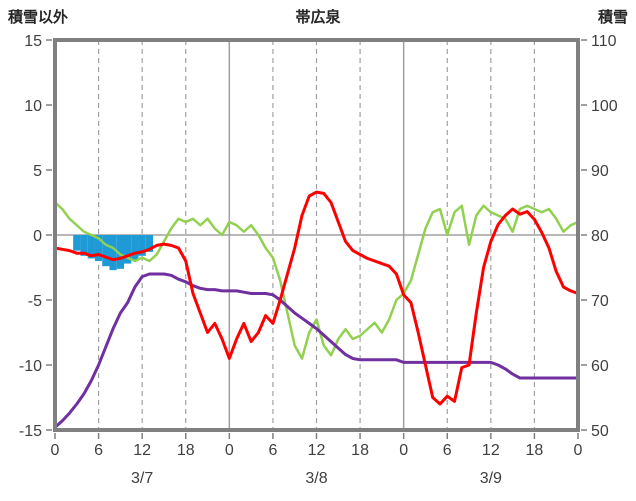 This screenshot has height=501, width=636. What do you see at coordinates (37, 171) in the screenshot?
I see `left-axis-tick-label: 5` at bounding box center [37, 171].